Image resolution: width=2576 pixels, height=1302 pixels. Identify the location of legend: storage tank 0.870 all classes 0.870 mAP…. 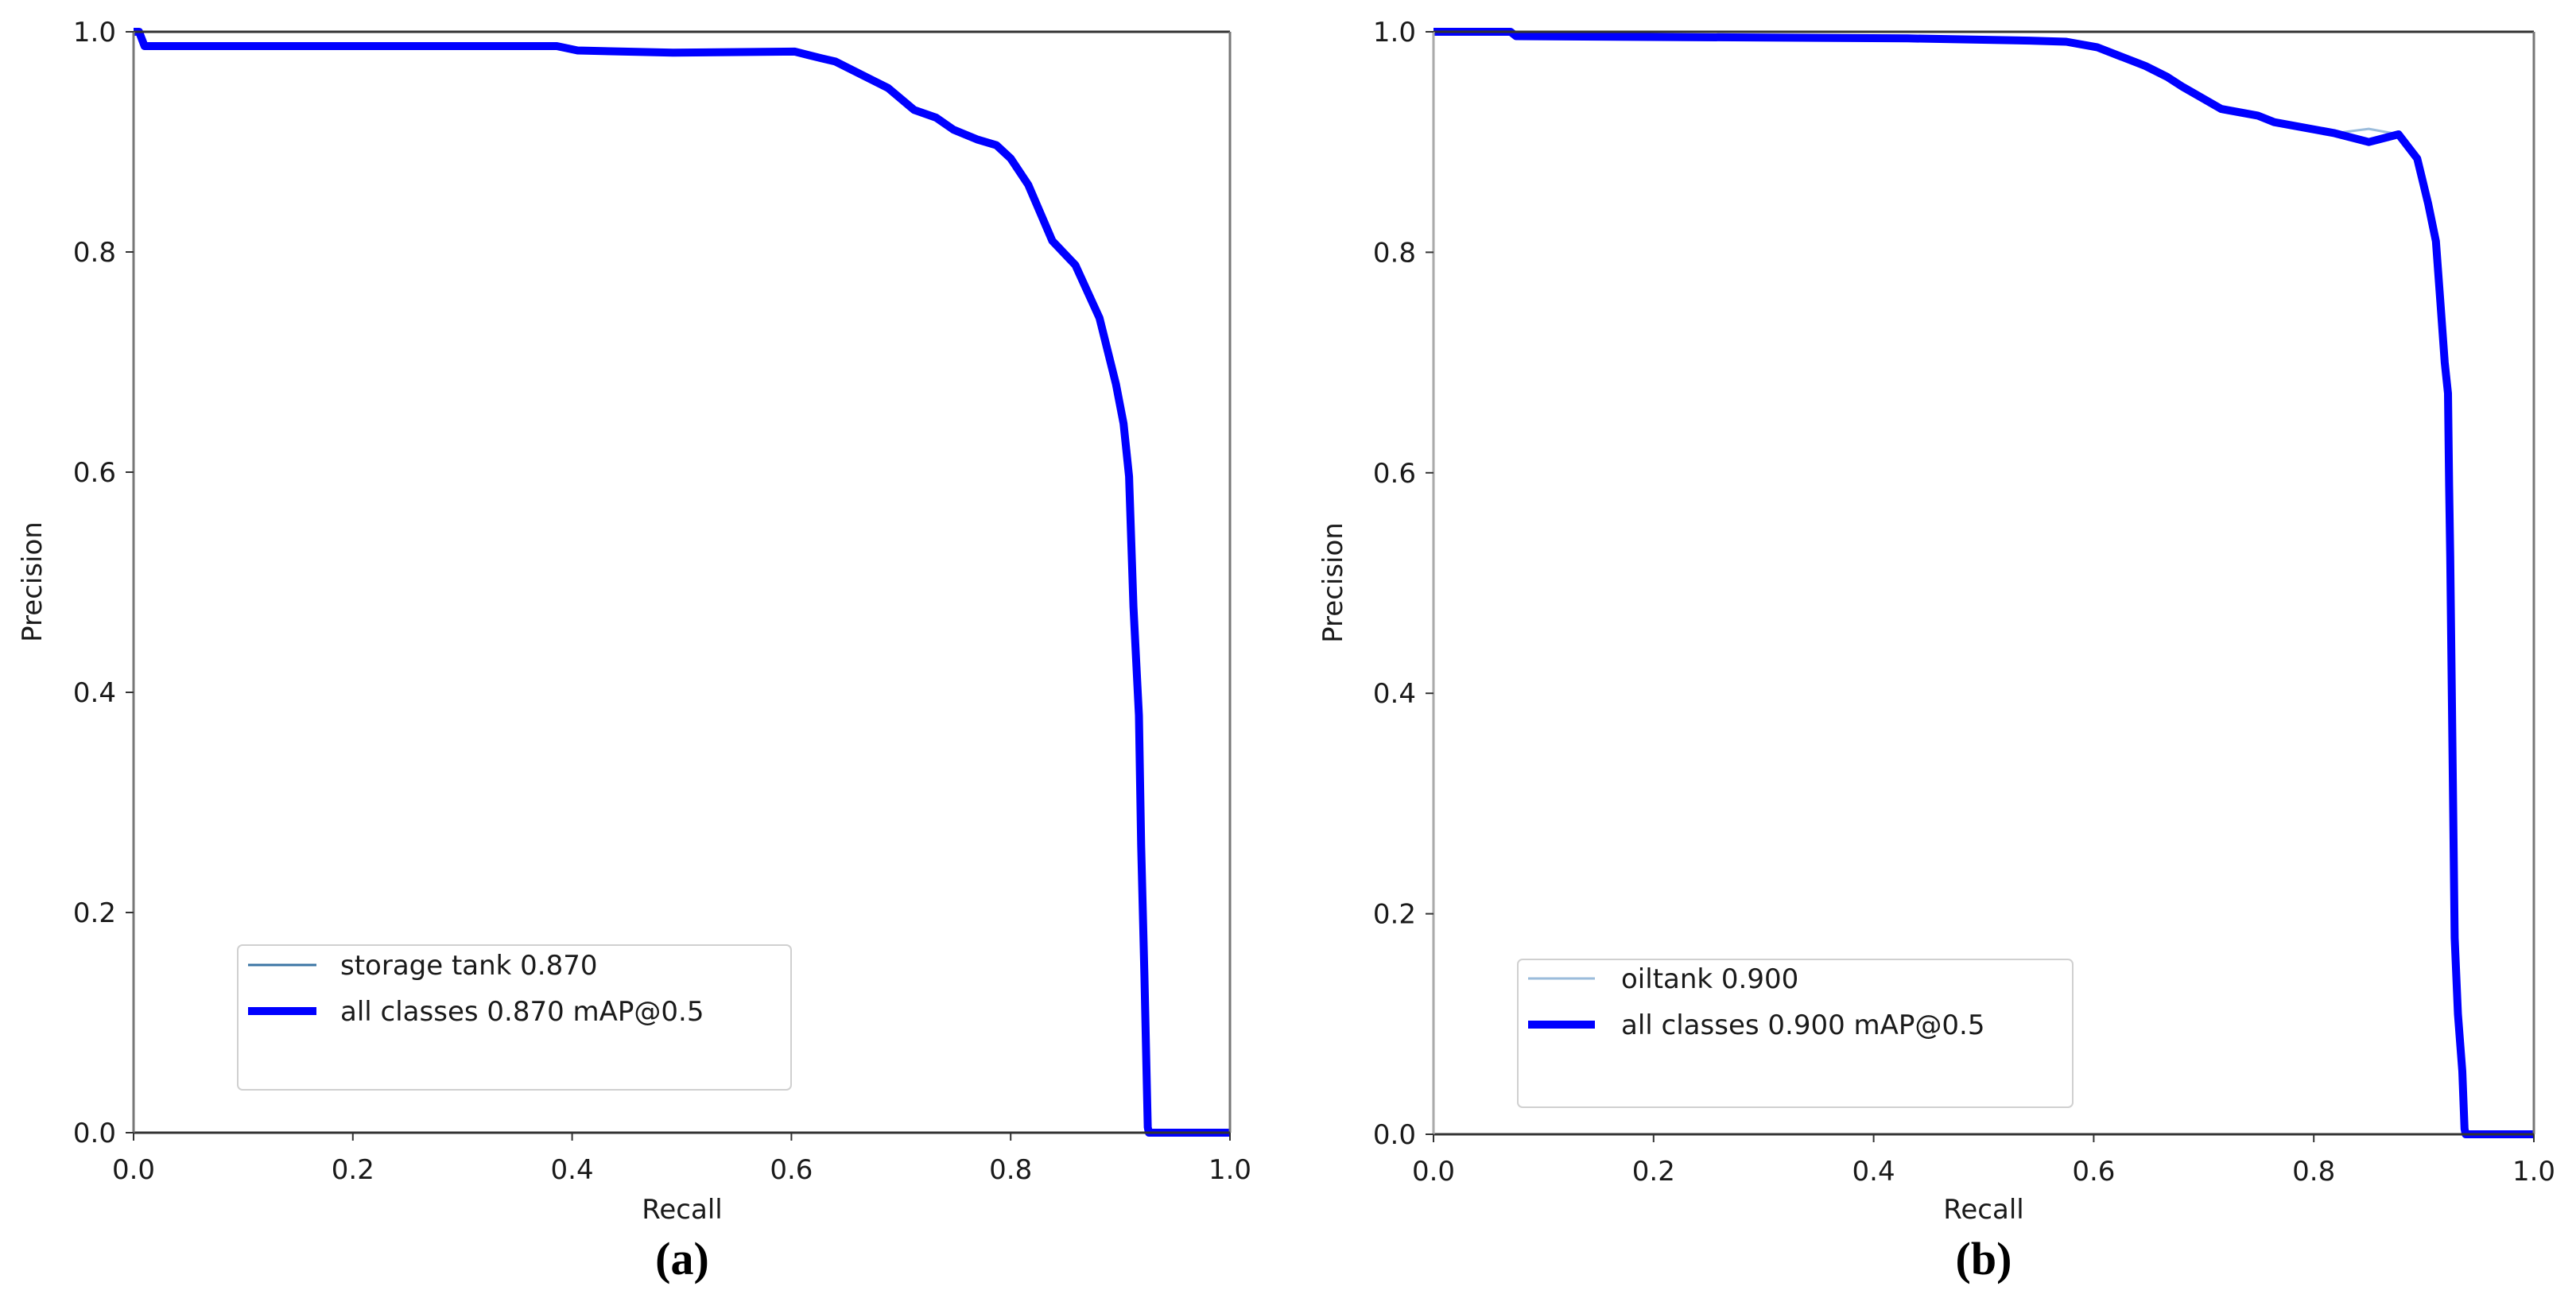
(514, 1017).